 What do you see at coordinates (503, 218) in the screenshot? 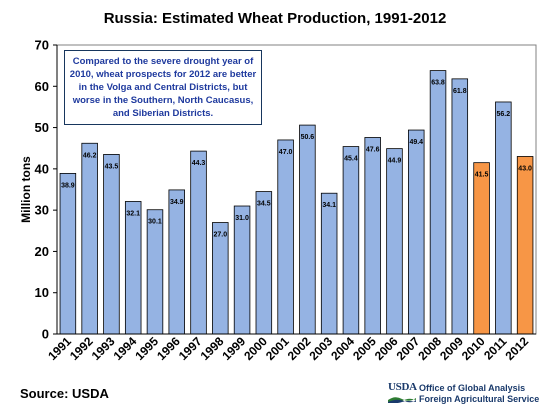
I see `bar-2011` at bounding box center [503, 218].